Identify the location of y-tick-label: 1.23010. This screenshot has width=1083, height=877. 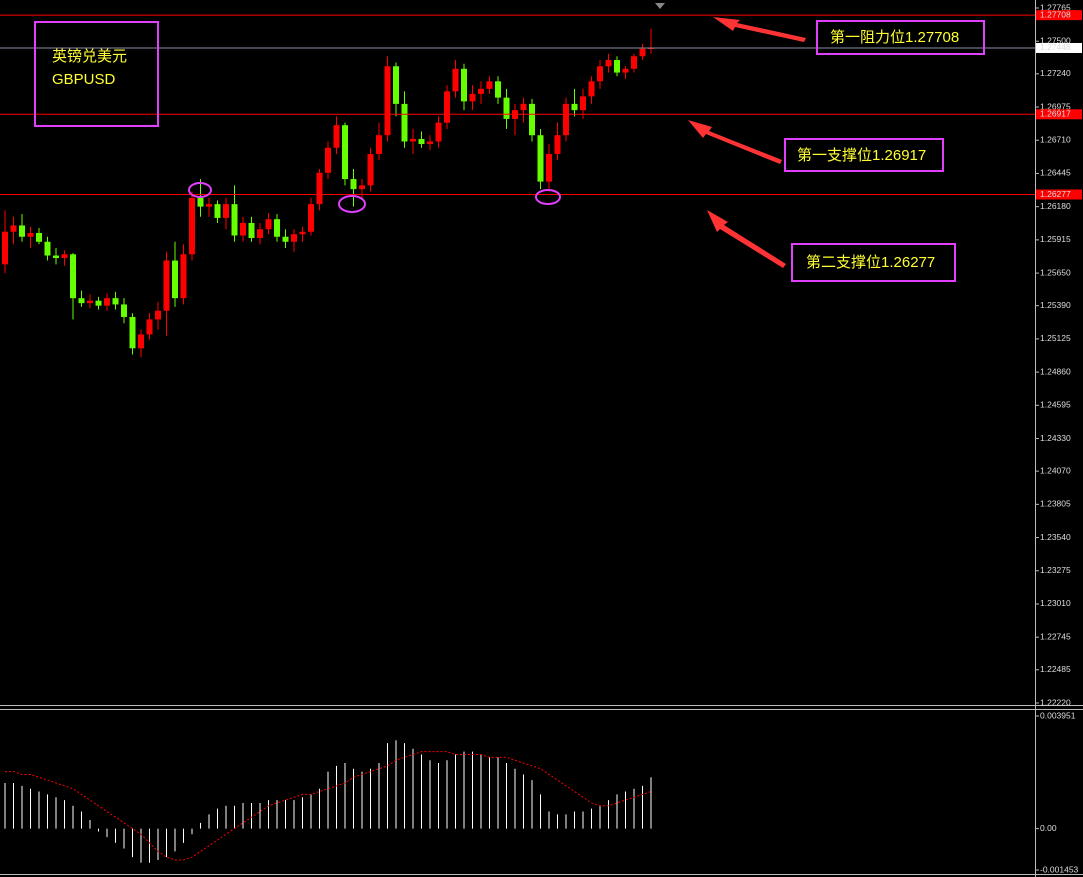
(1055, 603).